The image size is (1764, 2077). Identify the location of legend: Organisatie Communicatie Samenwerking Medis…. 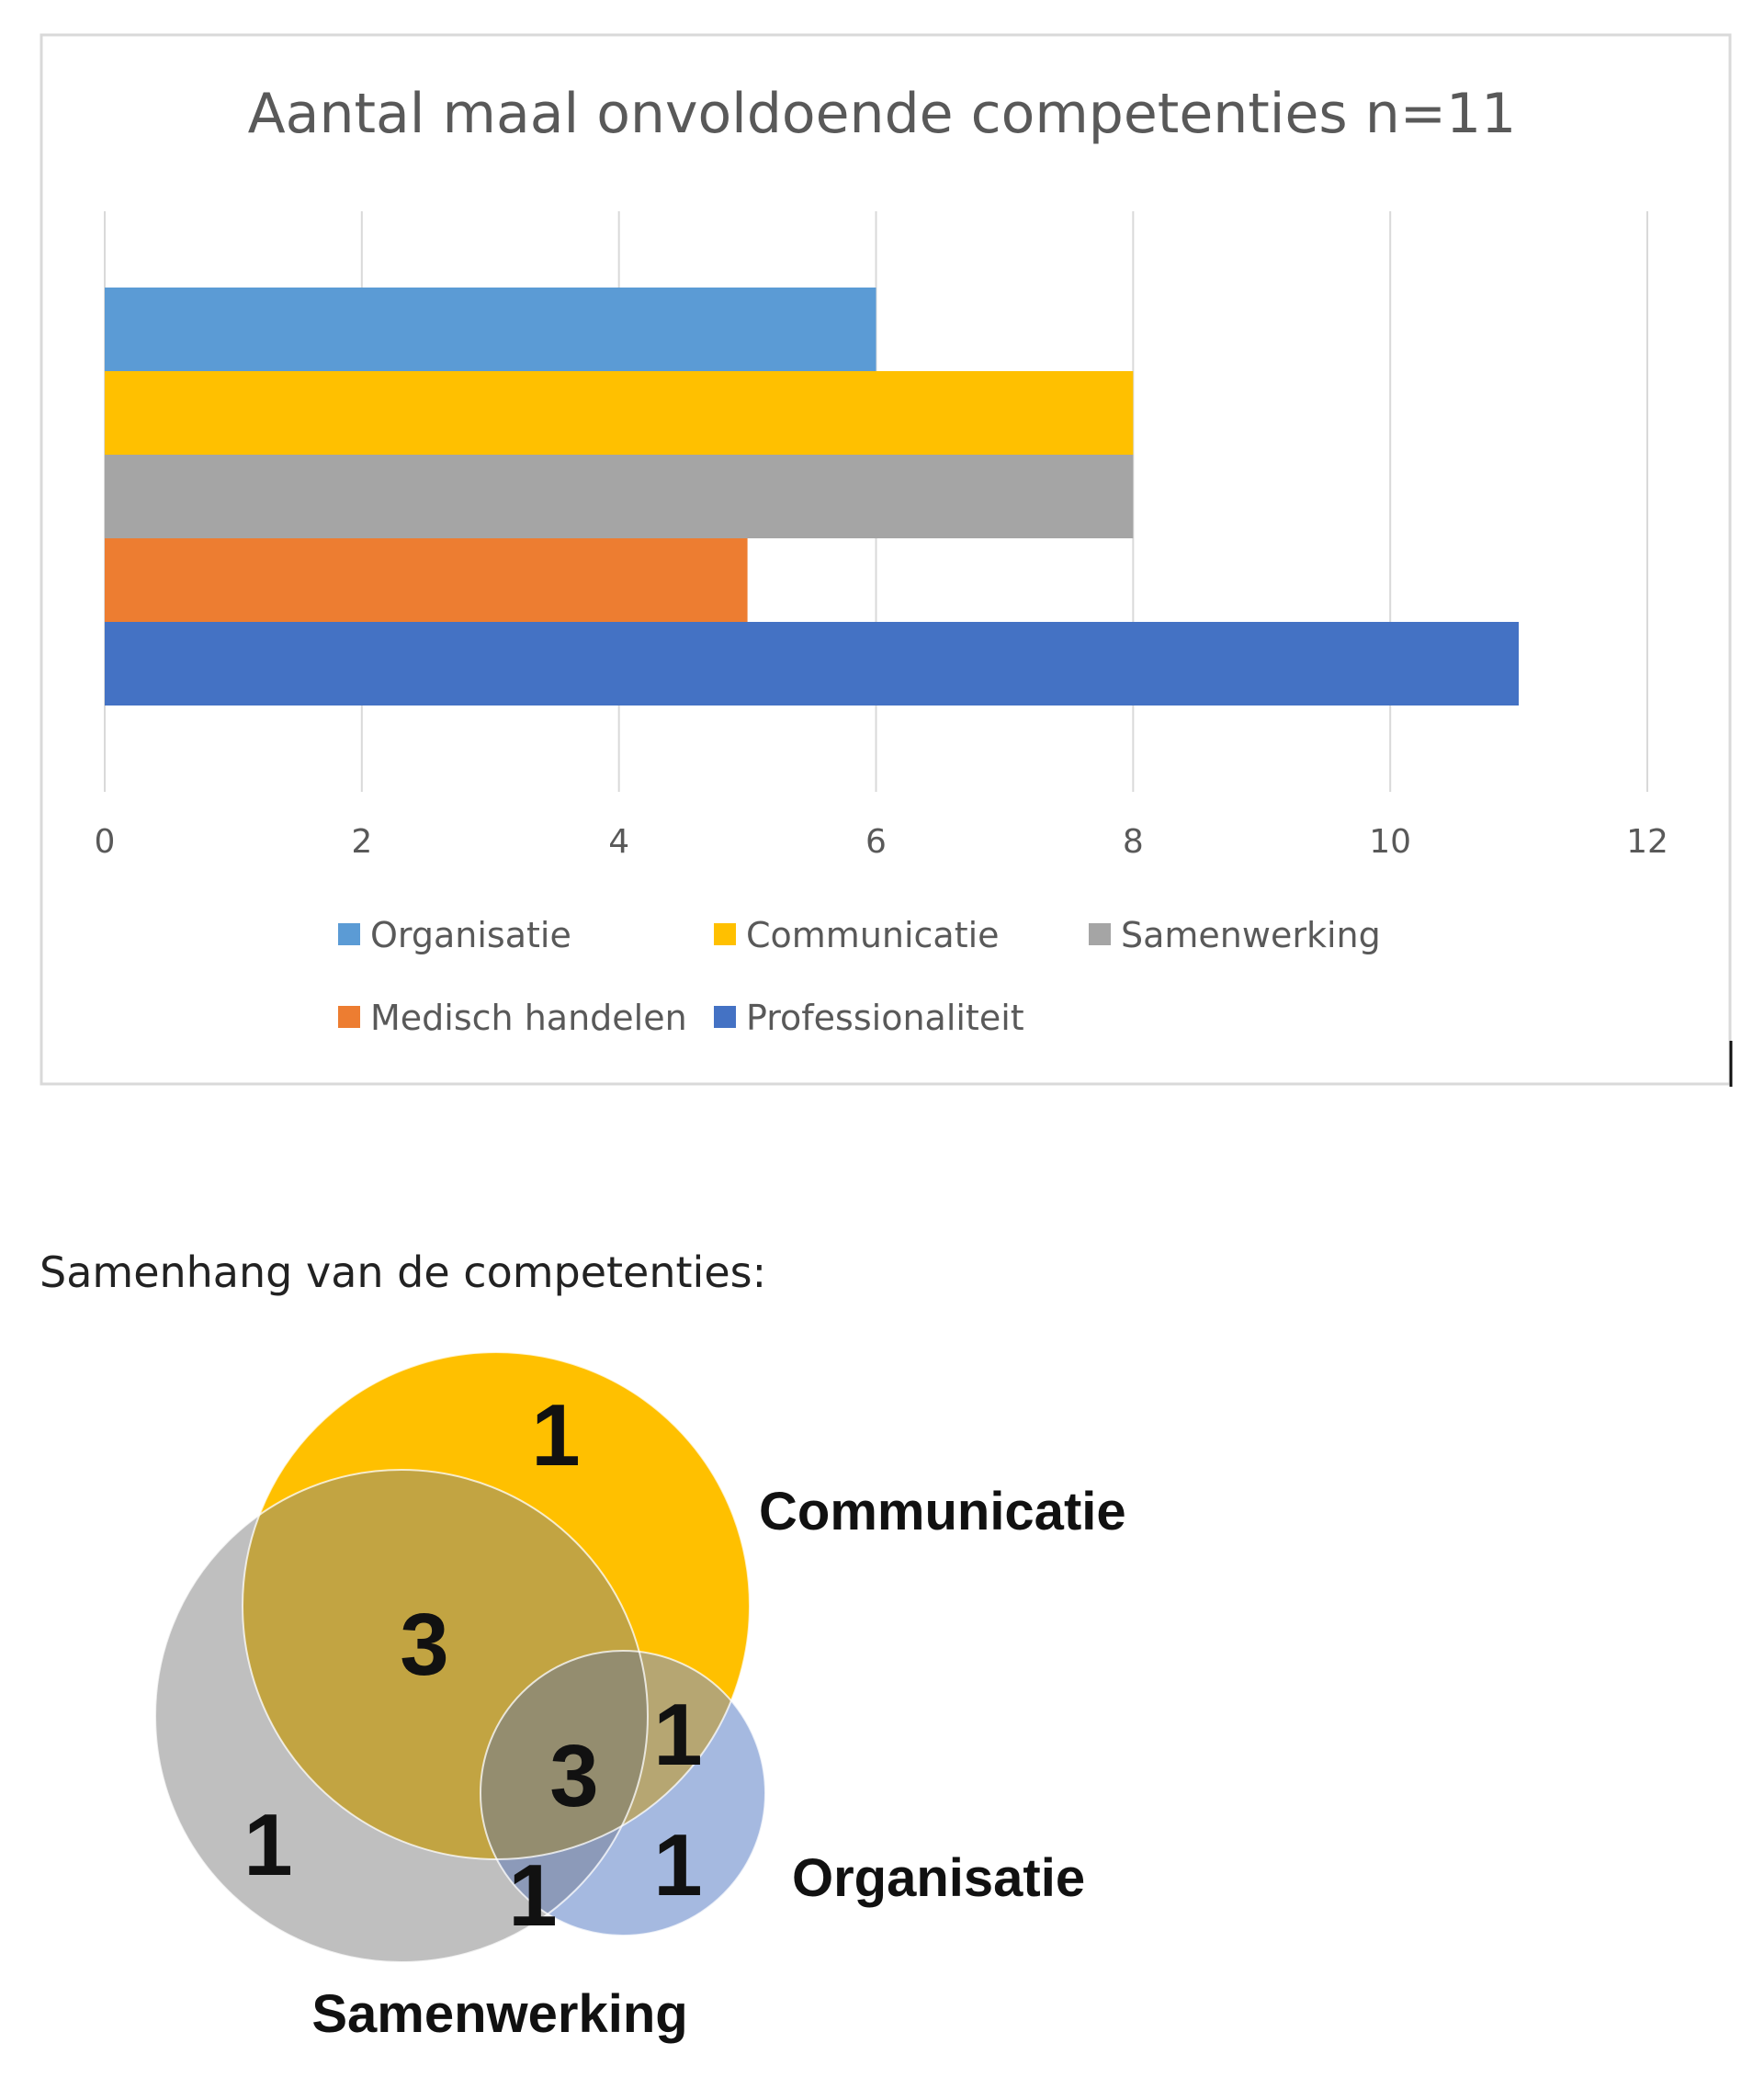
(860, 976).